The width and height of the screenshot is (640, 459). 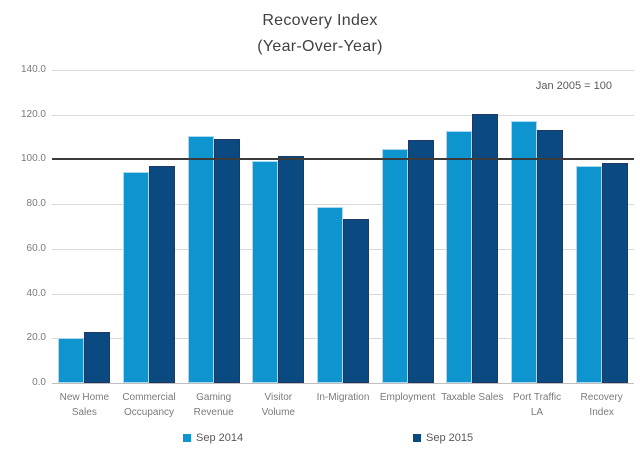 I want to click on legend-item-sep-2014: Sep 2014, so click(x=213, y=438).